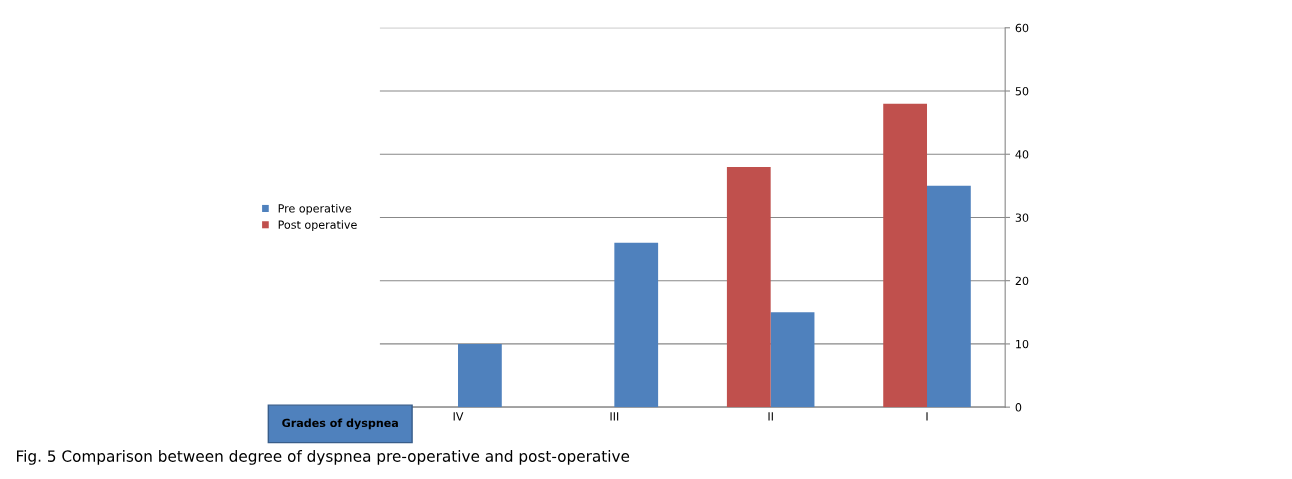 The height and width of the screenshot is (479, 1292). What do you see at coordinates (323, 457) in the screenshot?
I see `caption: Fig. 5 Comparison between degree of dyspnea pre-operative and post-operative` at bounding box center [323, 457].